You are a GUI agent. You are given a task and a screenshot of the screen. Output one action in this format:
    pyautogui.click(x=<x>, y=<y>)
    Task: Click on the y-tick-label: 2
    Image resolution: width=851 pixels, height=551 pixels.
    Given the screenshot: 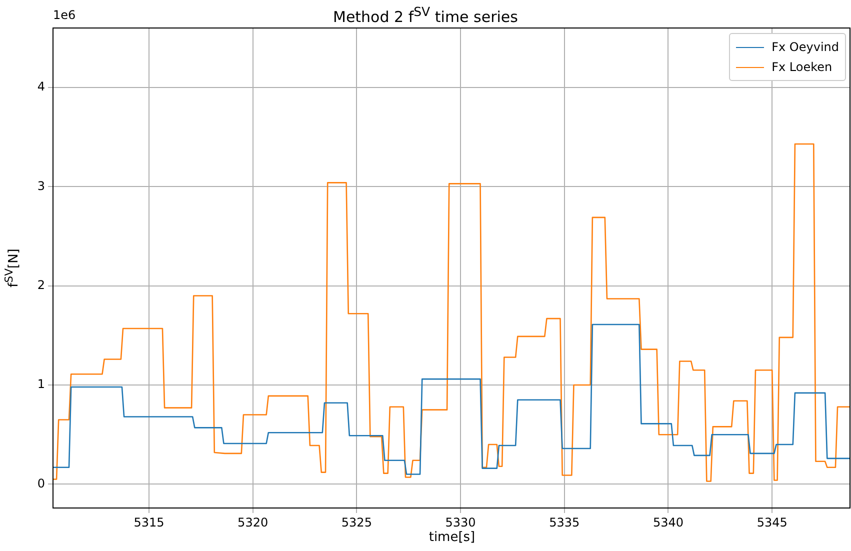 What is the action you would take?
    pyautogui.click(x=41, y=285)
    